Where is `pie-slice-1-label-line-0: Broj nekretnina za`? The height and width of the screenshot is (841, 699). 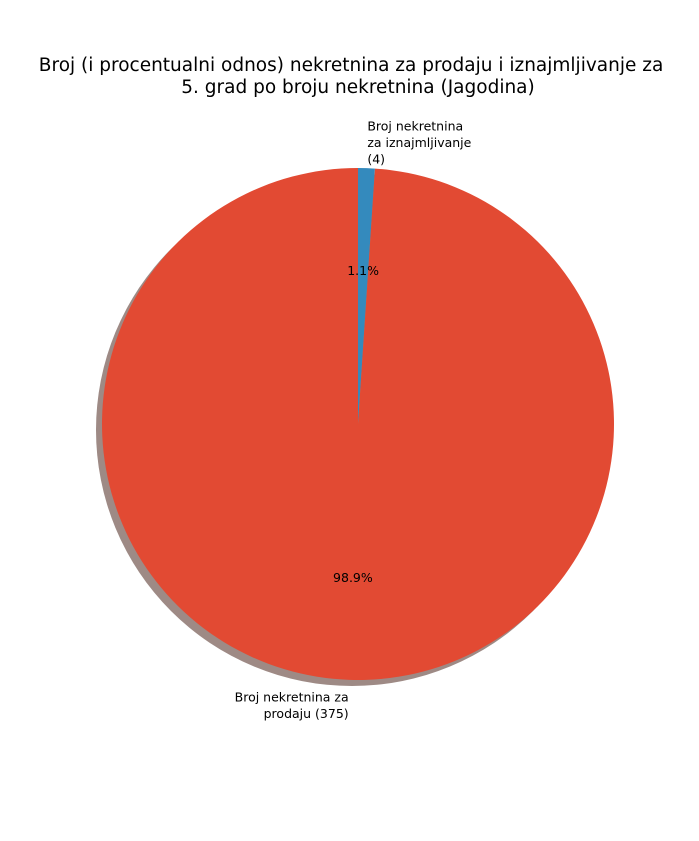
pie-slice-1-label-line-0: Broj nekretnina za is located at coordinates (292, 697).